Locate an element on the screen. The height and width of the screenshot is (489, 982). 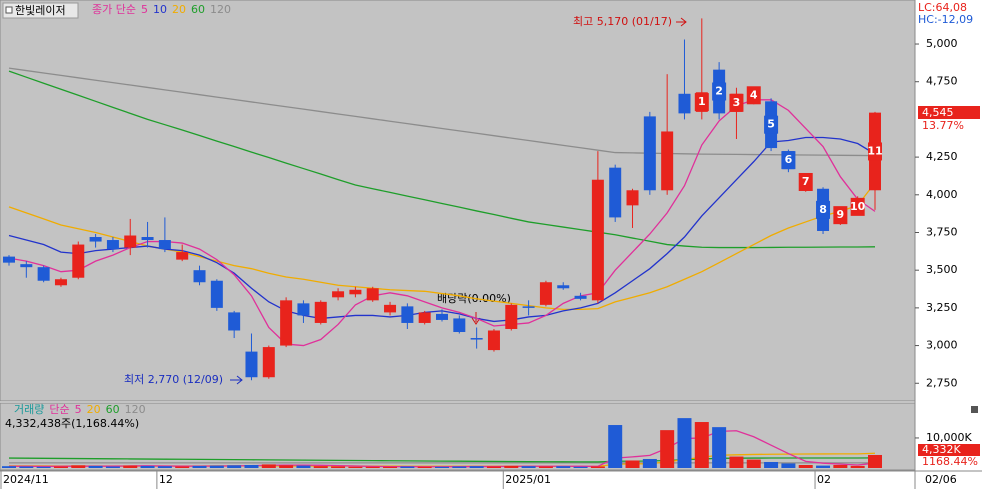
x-tick-label: 2024/11 is located at coordinates (26, 479).